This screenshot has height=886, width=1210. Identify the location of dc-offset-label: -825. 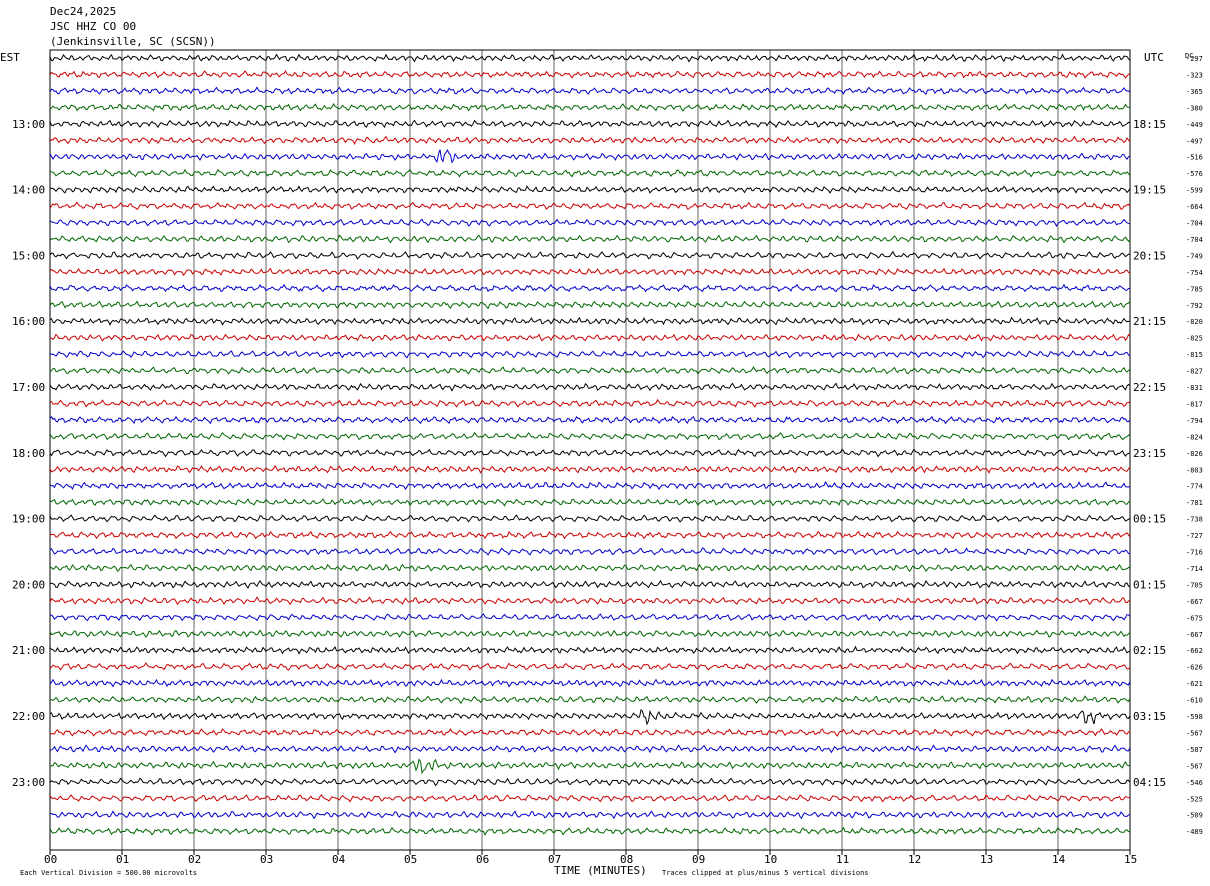
(1194, 339).